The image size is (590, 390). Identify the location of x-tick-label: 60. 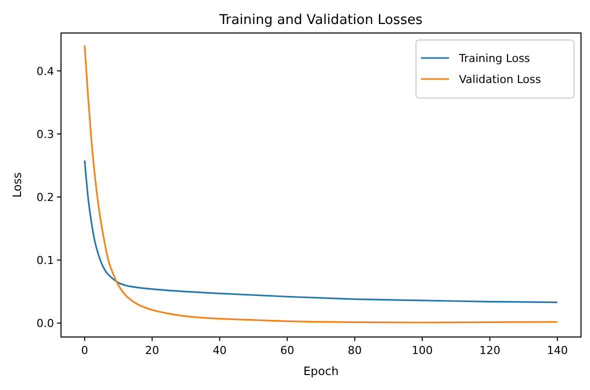
(287, 350).